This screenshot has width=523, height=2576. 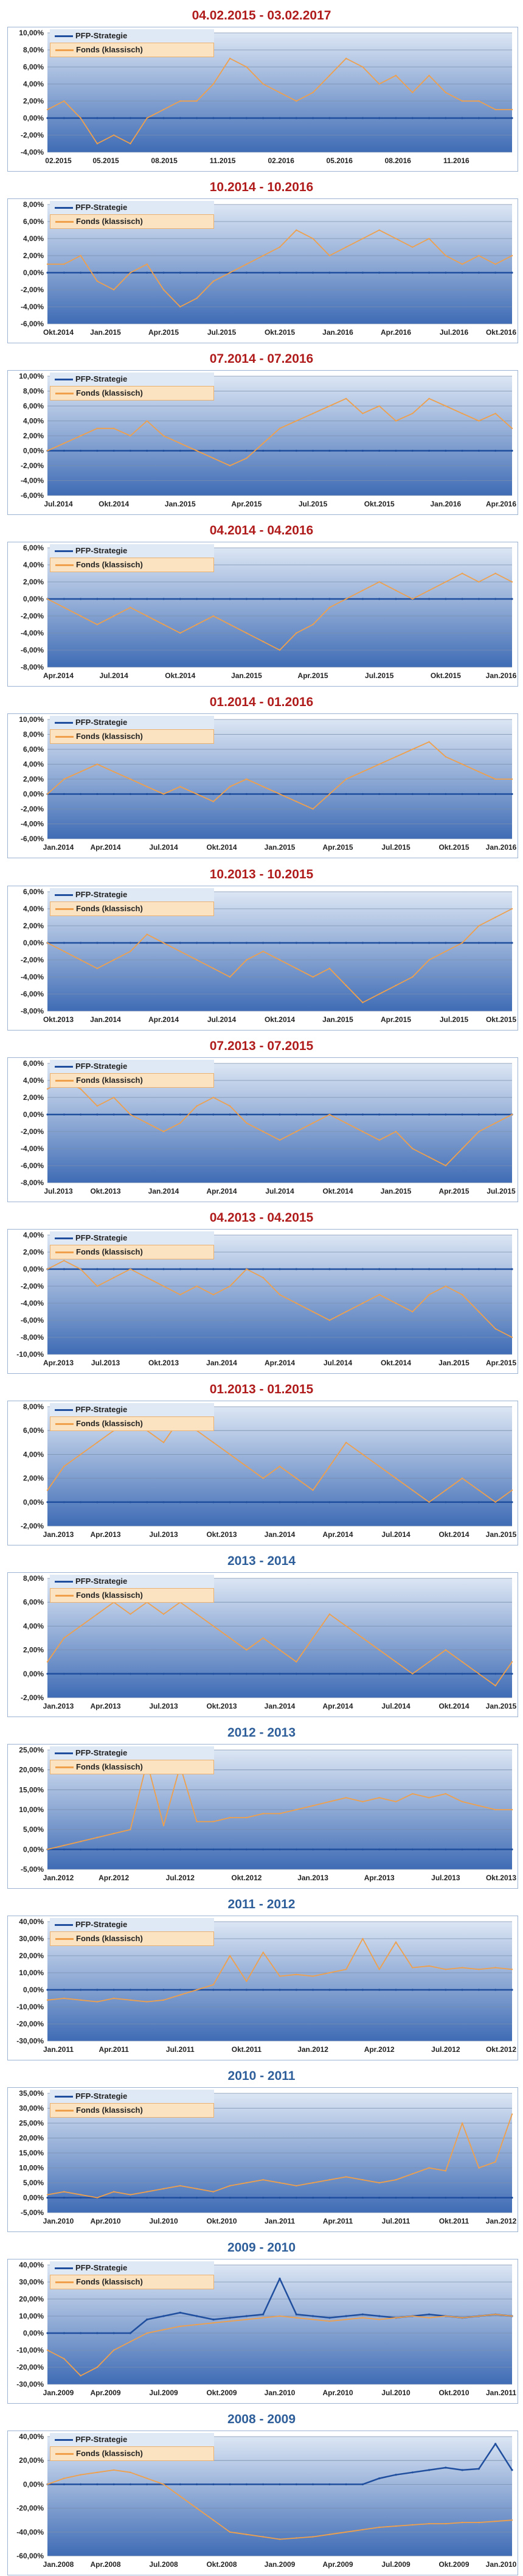 What do you see at coordinates (180, 504) in the screenshot?
I see `x-tick-label: Jan.2015` at bounding box center [180, 504].